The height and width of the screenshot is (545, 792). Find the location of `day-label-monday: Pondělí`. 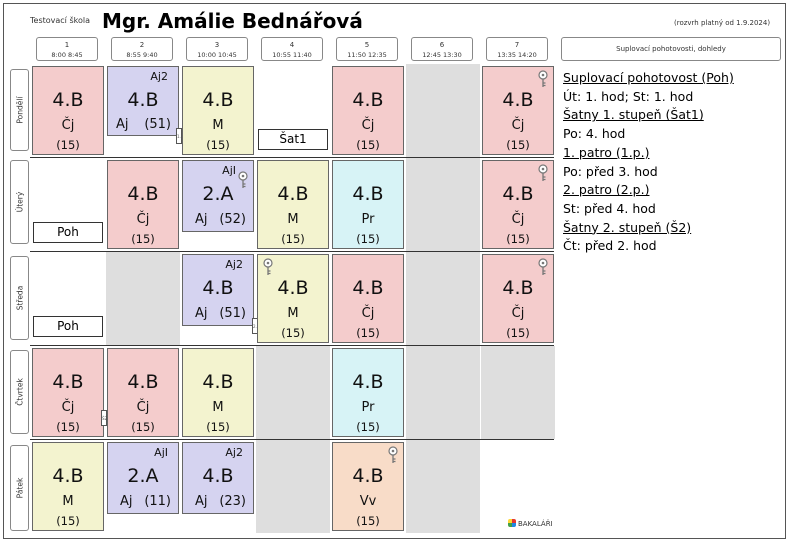

day-label-monday: Pondělí is located at coordinates (19, 110).